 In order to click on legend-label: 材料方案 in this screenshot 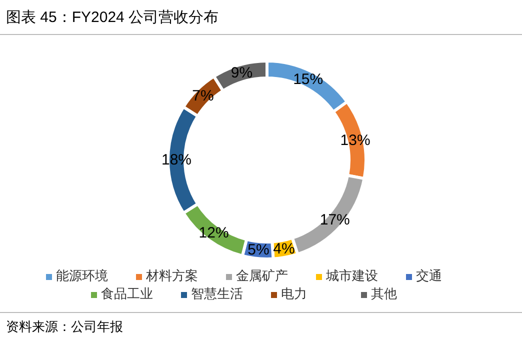, I will do `click(172, 276)`.